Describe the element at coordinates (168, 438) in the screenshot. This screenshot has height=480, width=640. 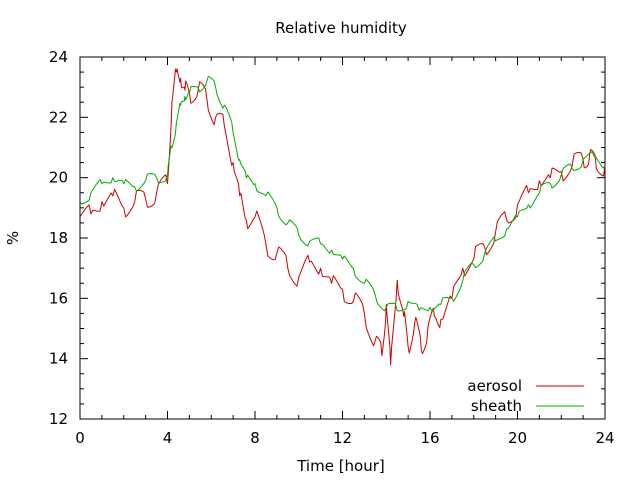
I see `x-tick-label: 4` at that location.